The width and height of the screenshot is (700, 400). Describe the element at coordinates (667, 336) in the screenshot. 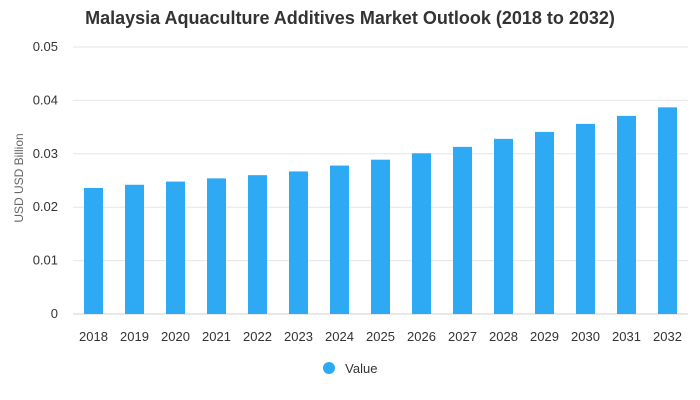

I see `x-tick-label-2032: 2032` at that location.